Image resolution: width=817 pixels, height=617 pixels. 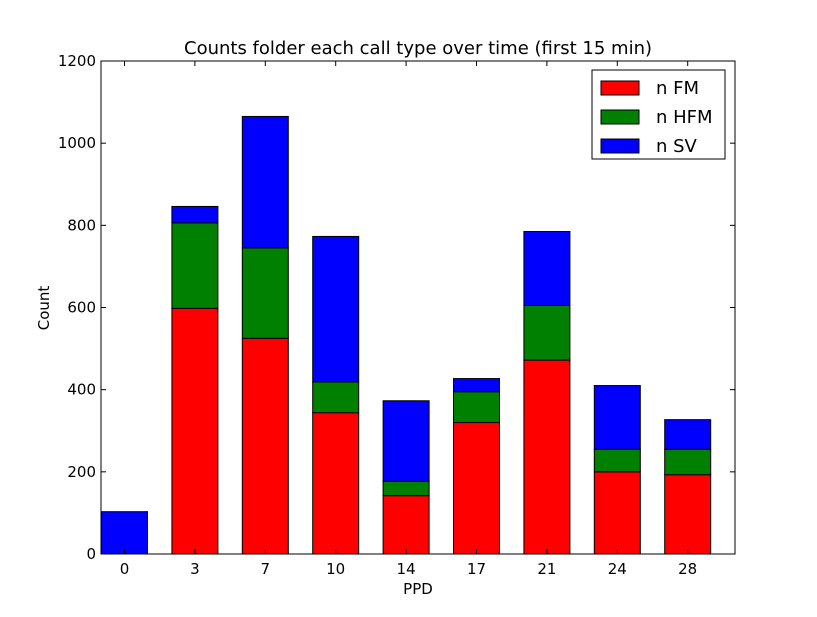 I want to click on legend: n FM n HFM n SV, so click(x=658, y=114).